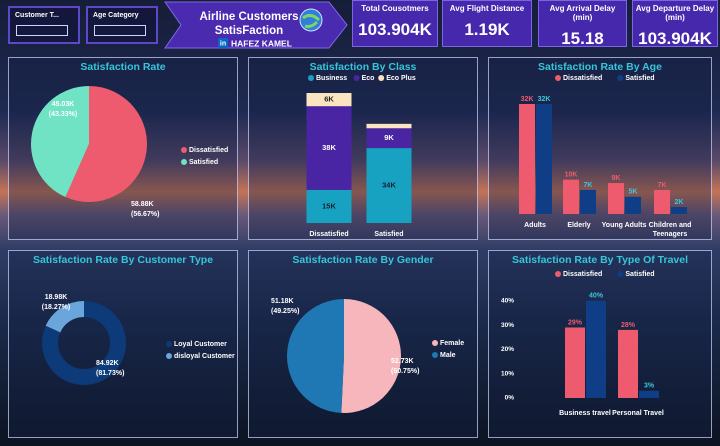 The height and width of the screenshot is (446, 720). I want to click on kpi-card: Avg Departure Delay (min) 103.904K, so click(675, 24).